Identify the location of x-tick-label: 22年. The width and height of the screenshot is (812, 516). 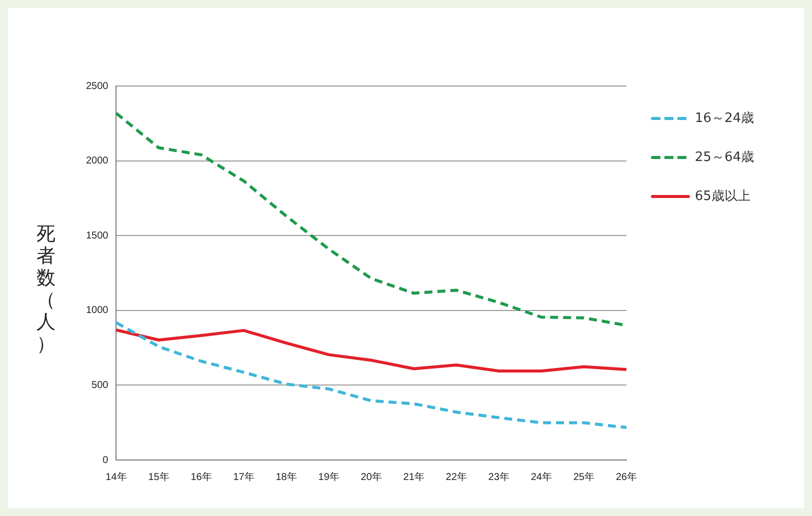
(456, 476).